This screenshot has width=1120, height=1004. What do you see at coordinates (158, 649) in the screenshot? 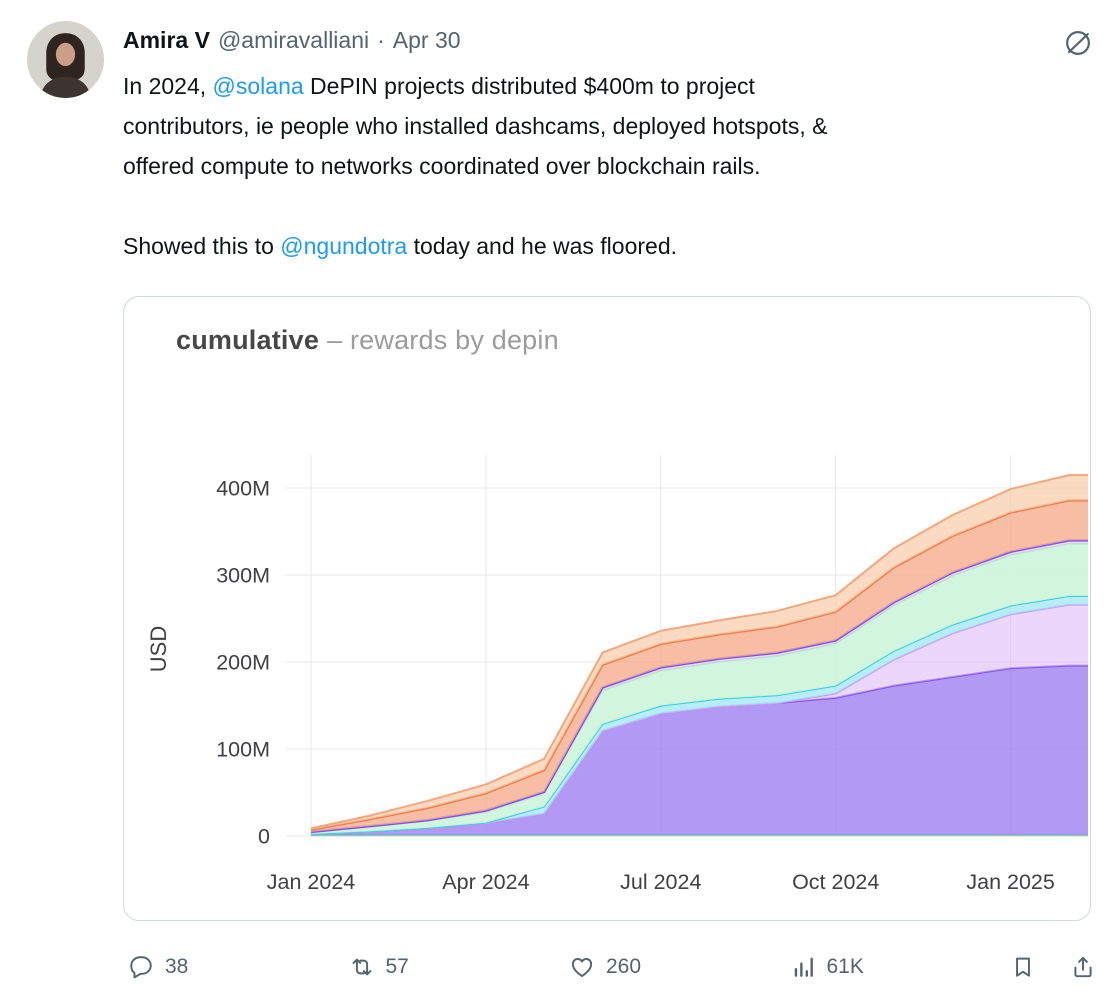
I see `y-axis-title: USD` at bounding box center [158, 649].